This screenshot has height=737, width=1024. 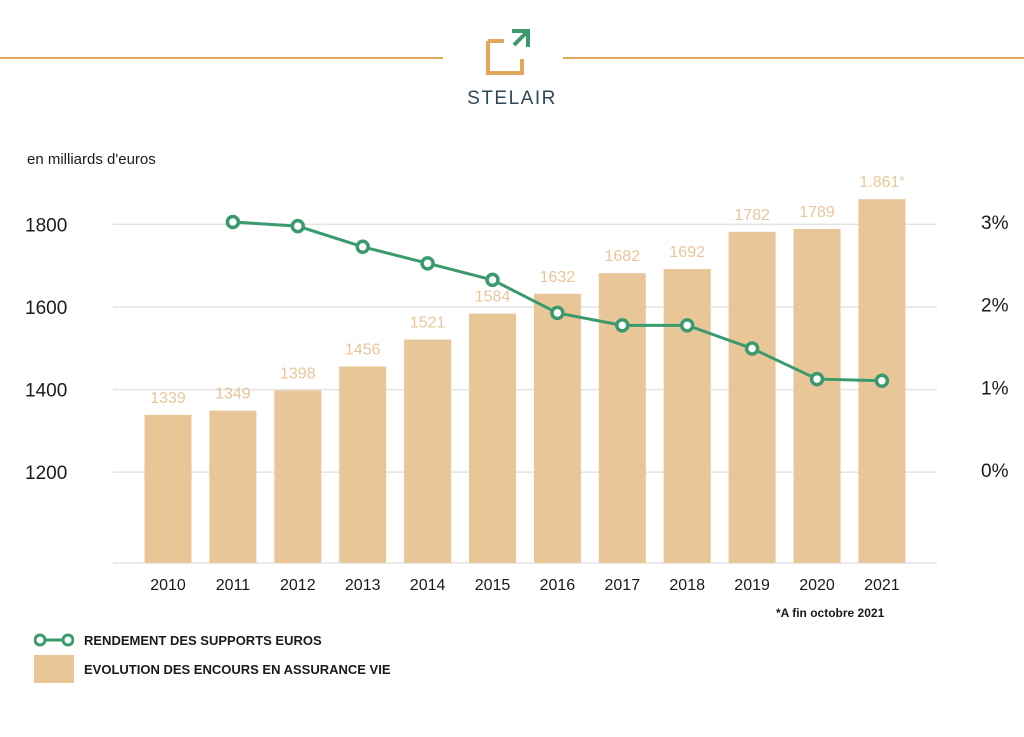 I want to click on bar-2020, so click(x=817, y=395).